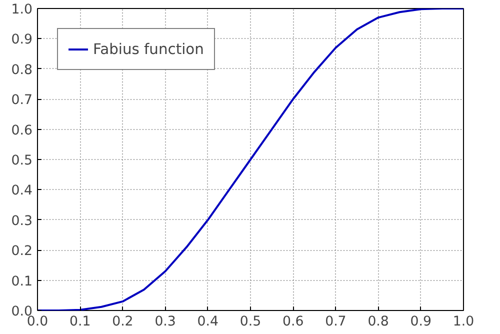  Describe the element at coordinates (22, 100) in the screenshot. I see `y-tick-label: 0.7` at that location.